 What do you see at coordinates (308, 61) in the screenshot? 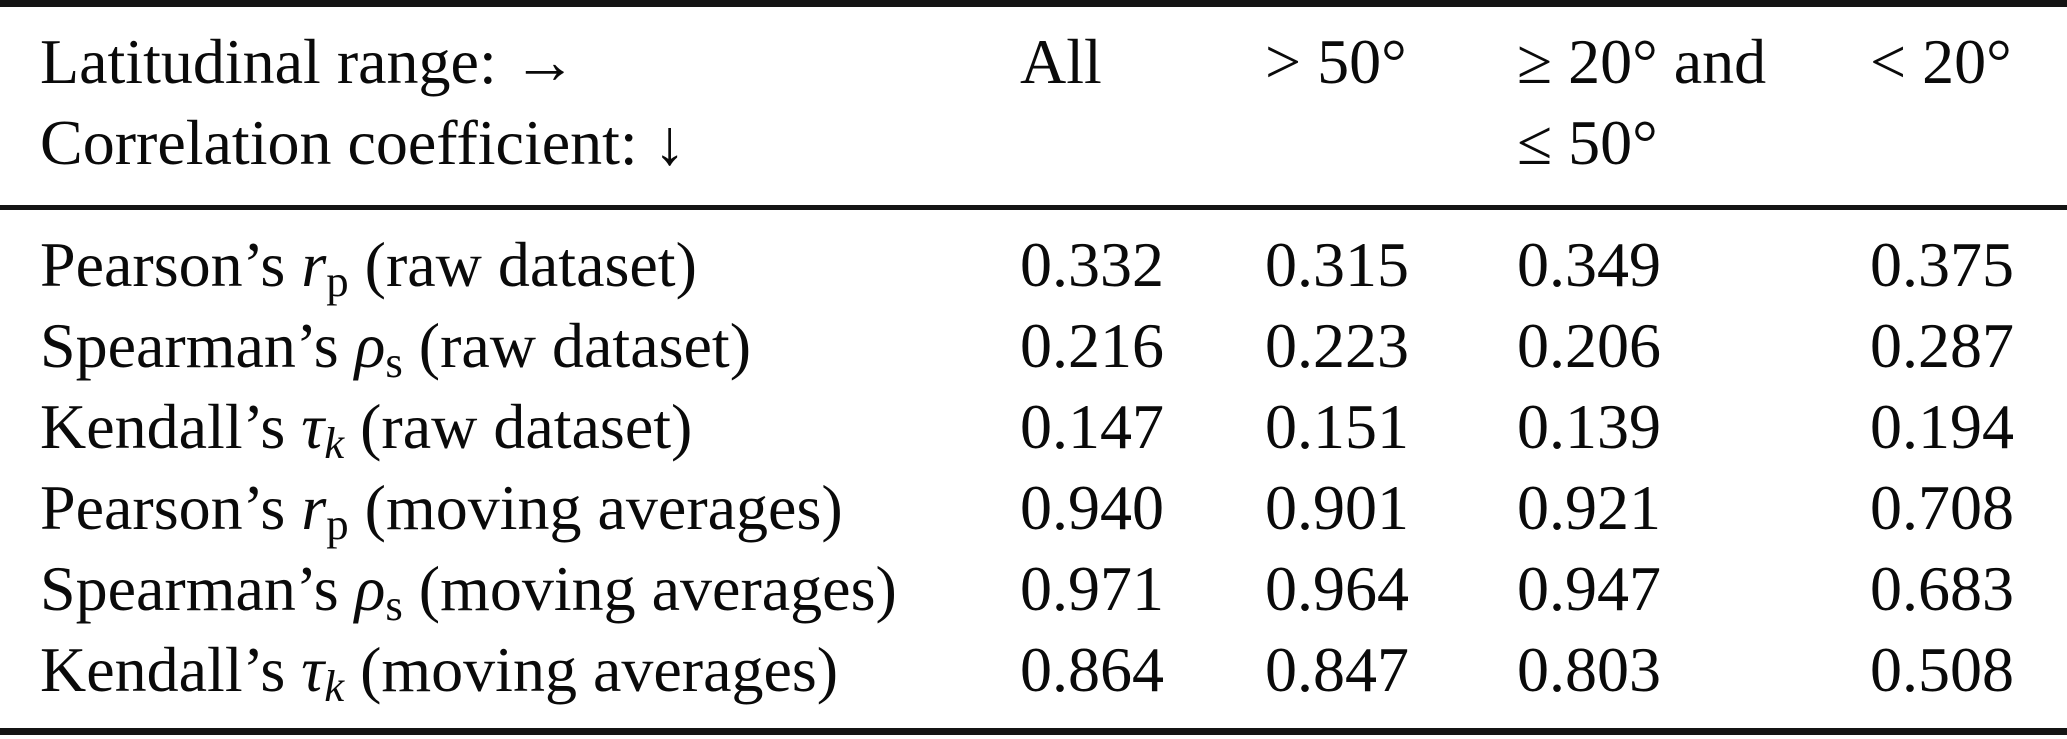
I see `header-row-axis-label: Latitudinal range: →` at bounding box center [308, 61].